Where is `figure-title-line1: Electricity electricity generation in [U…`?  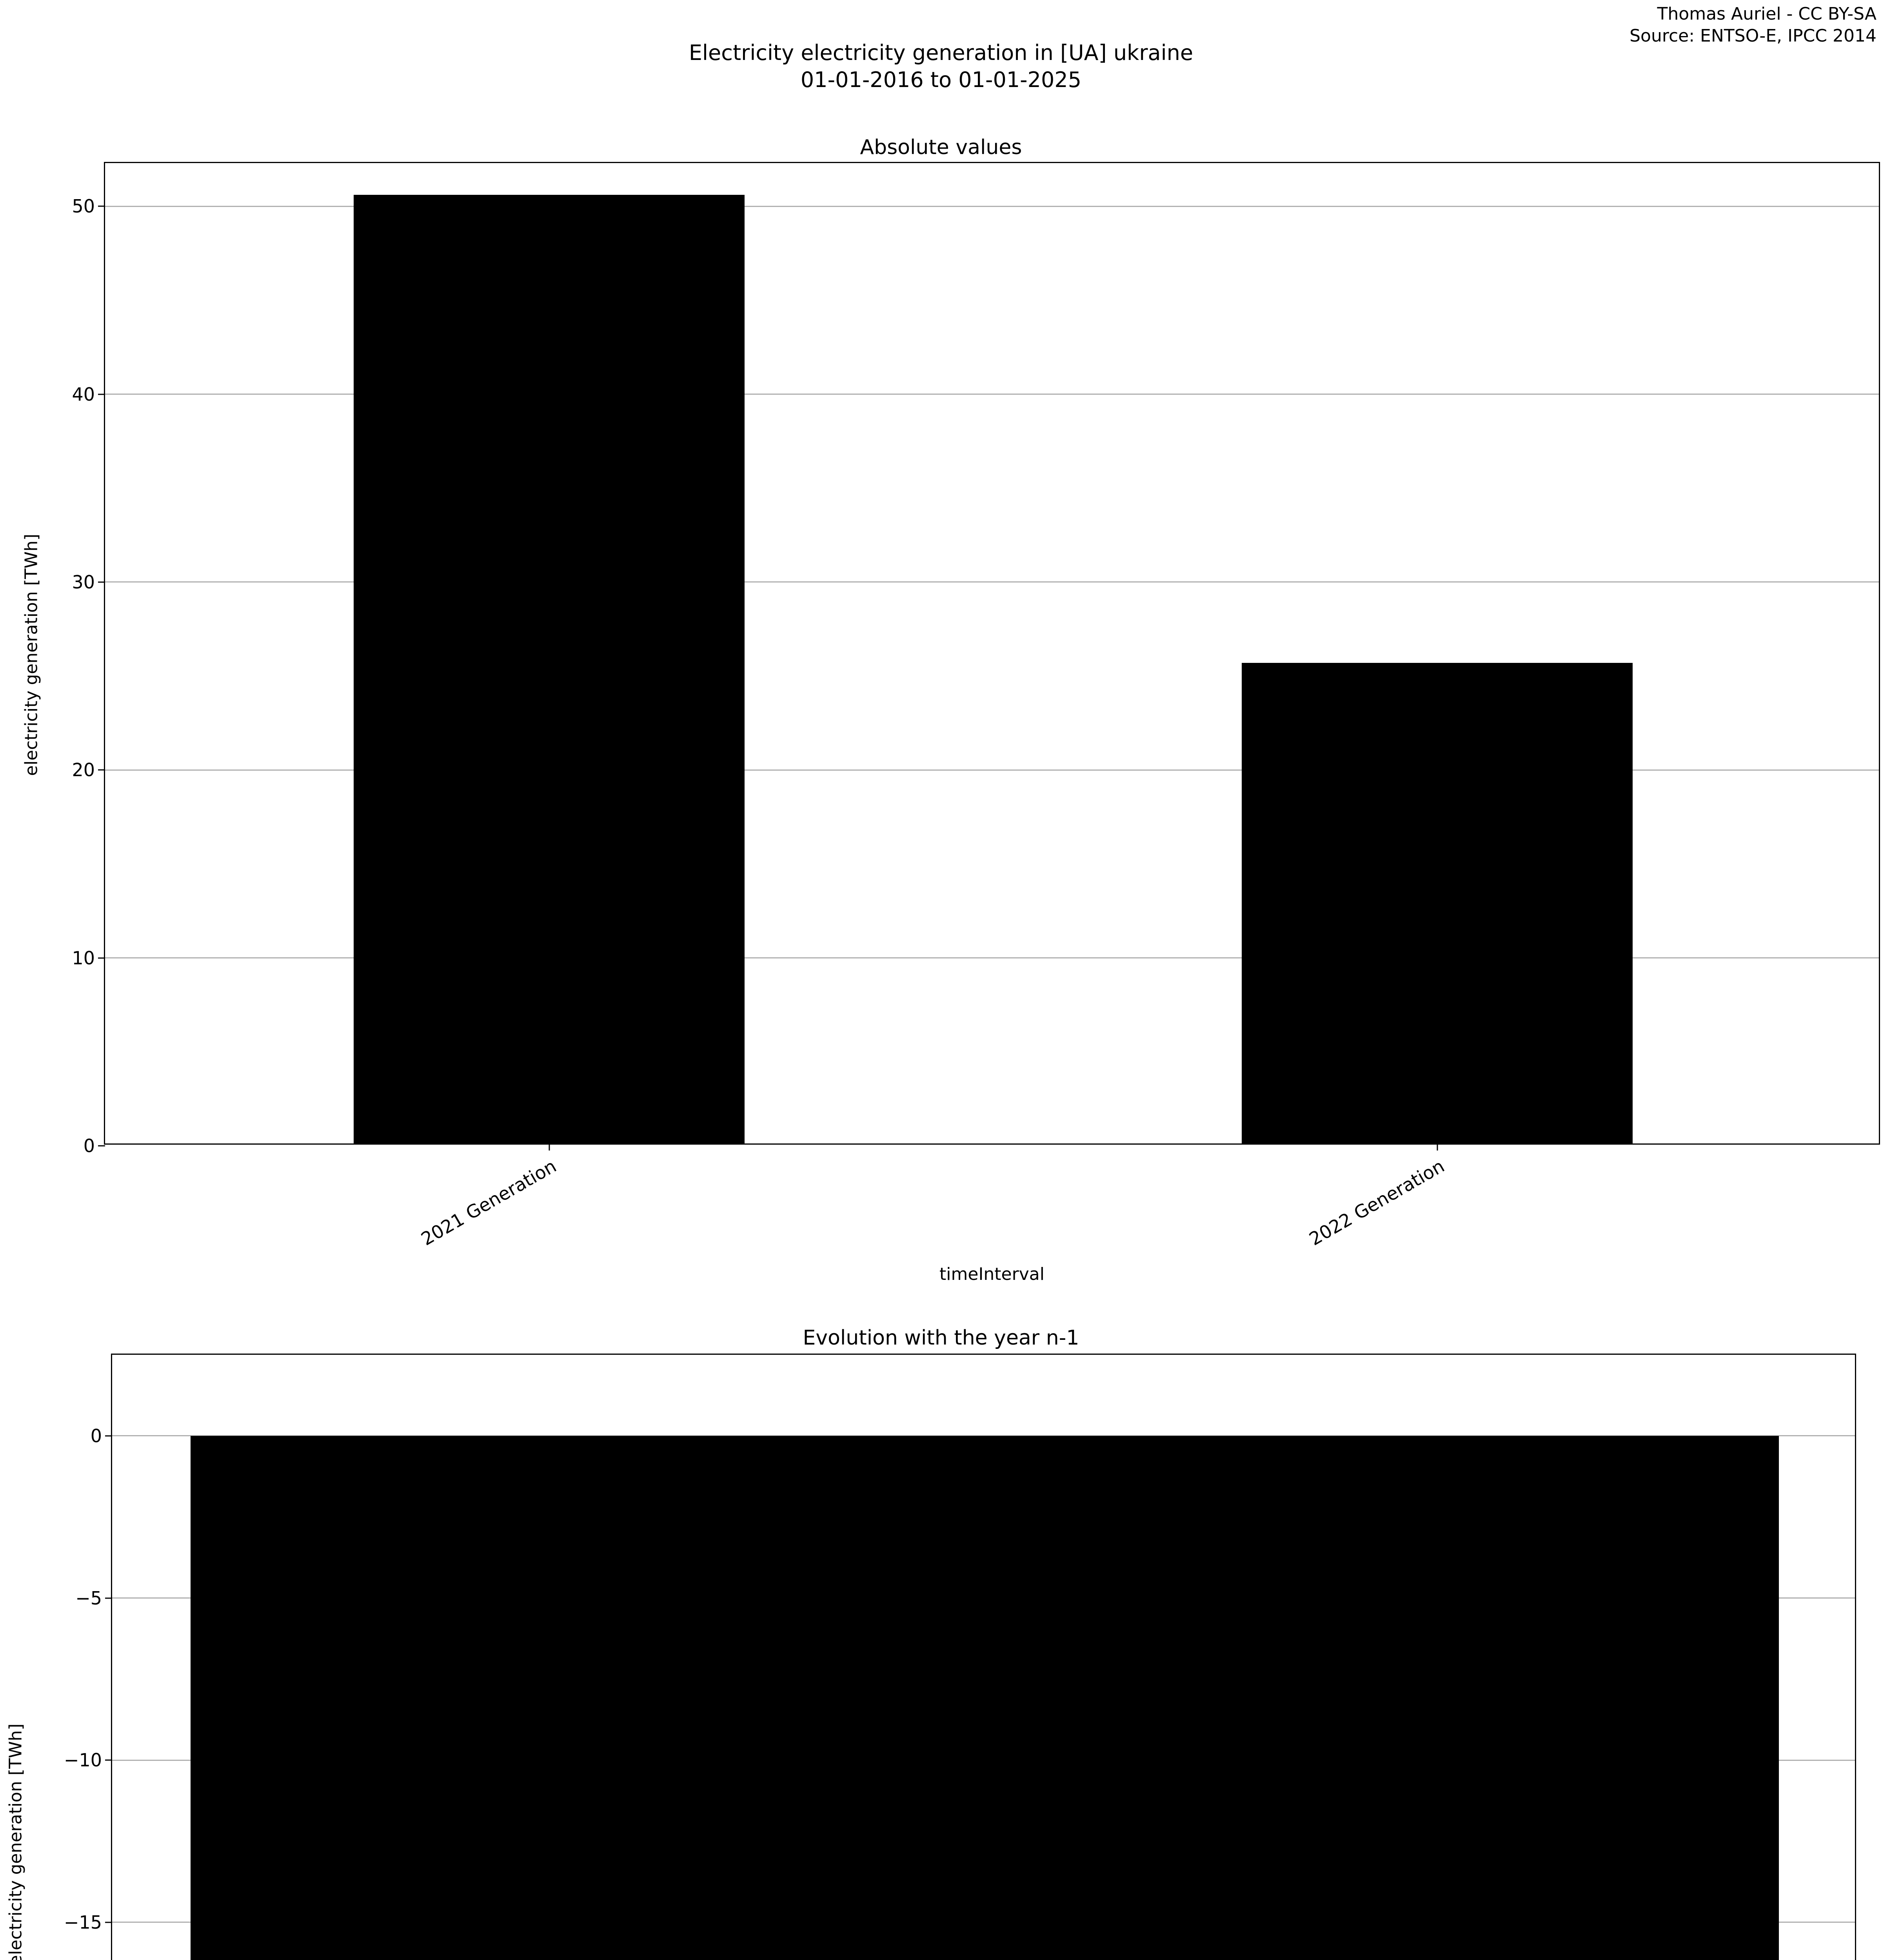
figure-title-line1: Electricity electricity generation in [U… is located at coordinates (941, 52).